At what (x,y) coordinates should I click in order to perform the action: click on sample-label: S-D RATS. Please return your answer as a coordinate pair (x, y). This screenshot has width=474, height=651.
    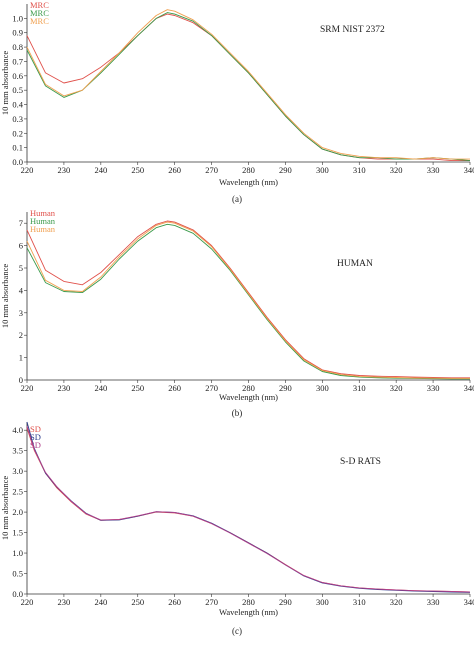
    Looking at the image, I should click on (360, 462).